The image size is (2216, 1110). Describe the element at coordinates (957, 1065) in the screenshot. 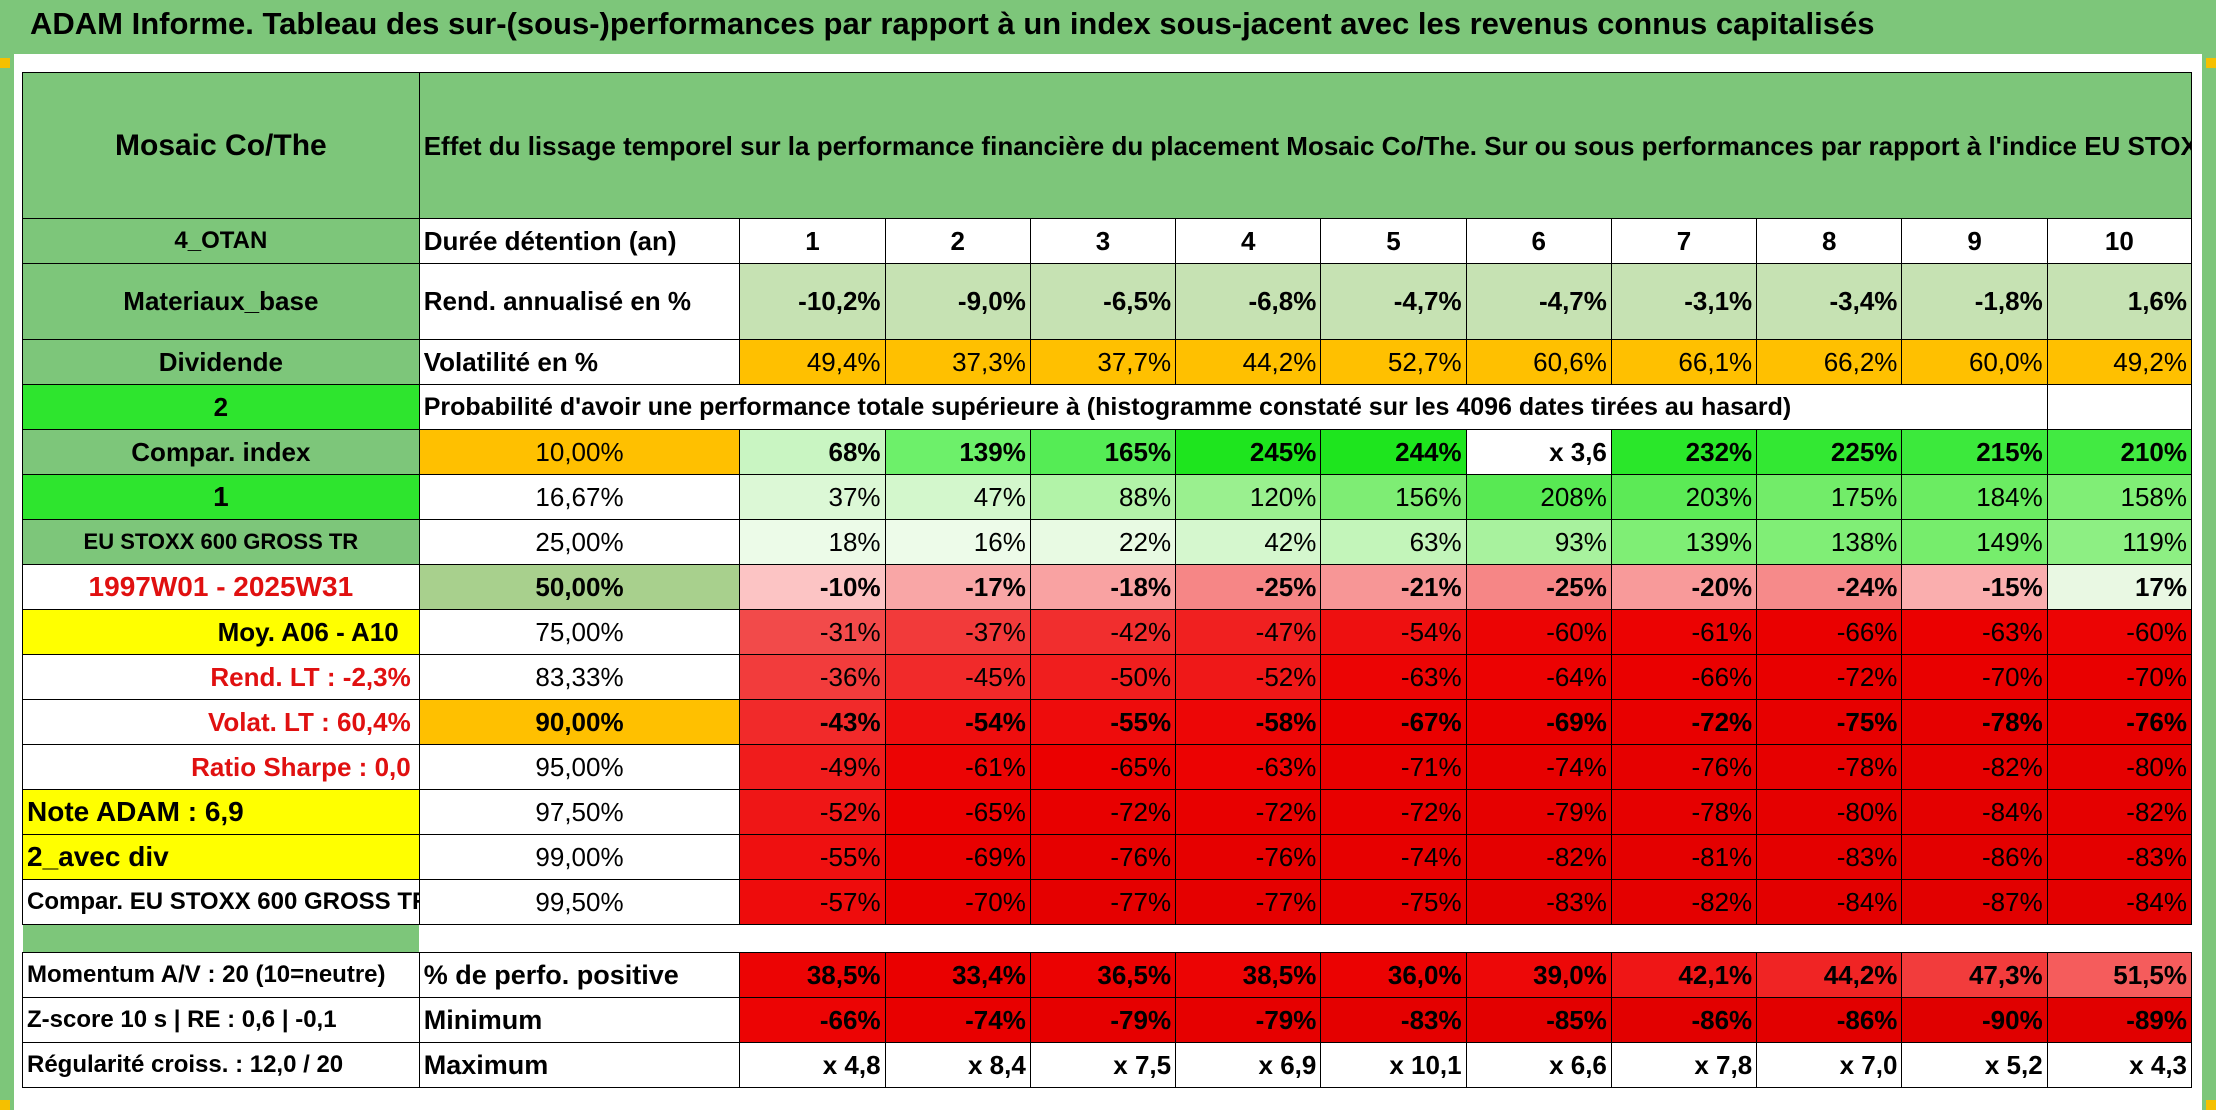

I see `max-cell: x 8,4` at that location.